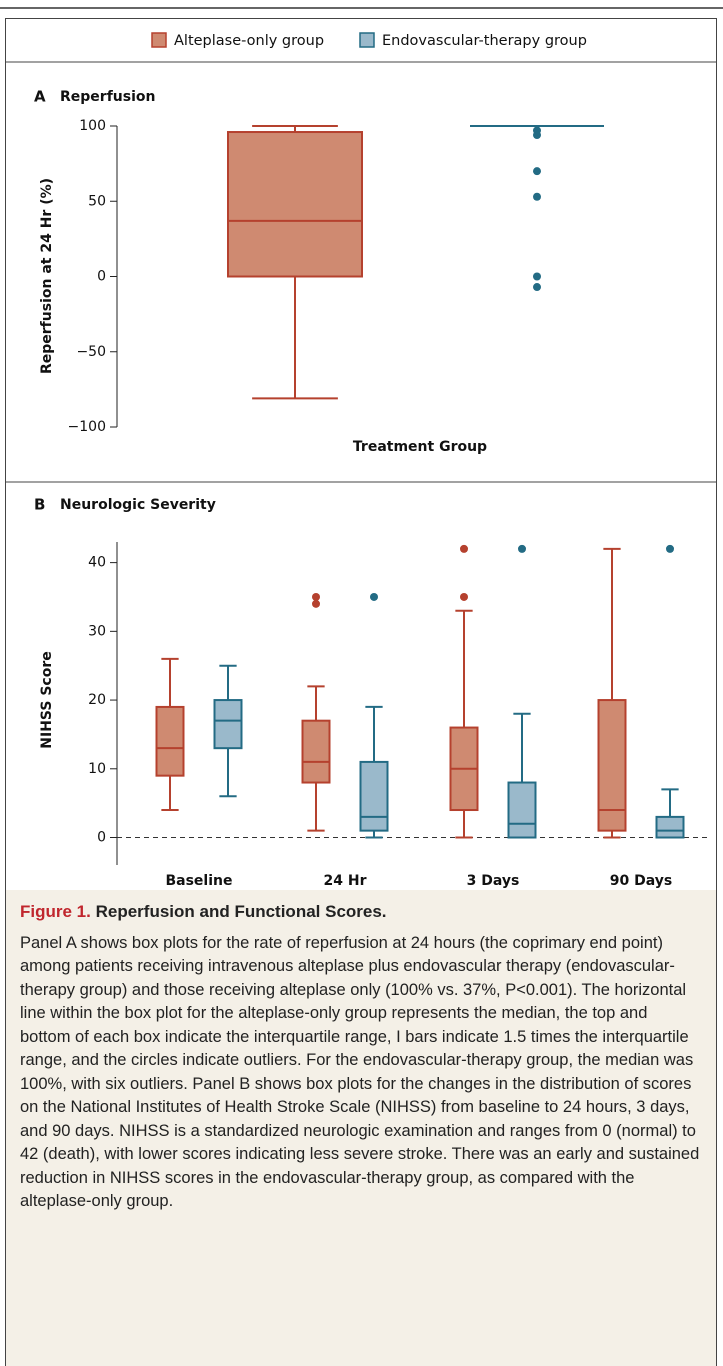 The width and height of the screenshot is (723, 1366). Describe the element at coordinates (97, 769) in the screenshot. I see `y-tick-label: 10` at that location.